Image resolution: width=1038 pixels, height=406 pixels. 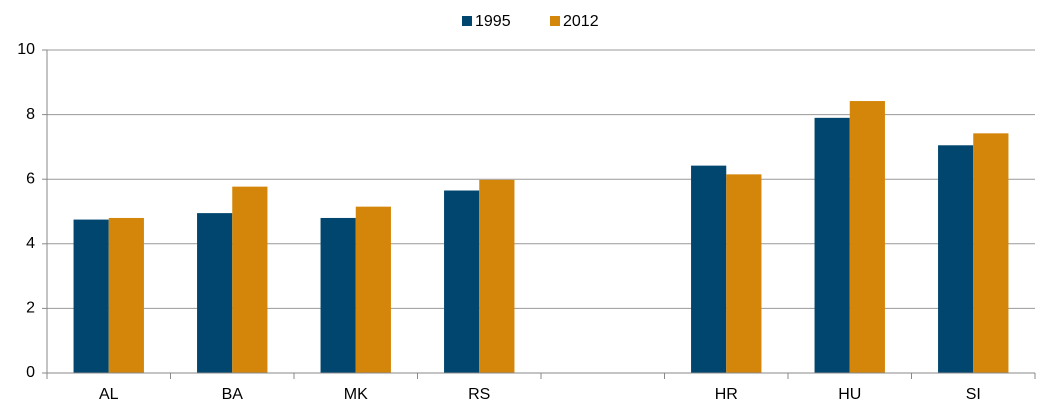 I want to click on legend-label: 1995, so click(x=493, y=21).